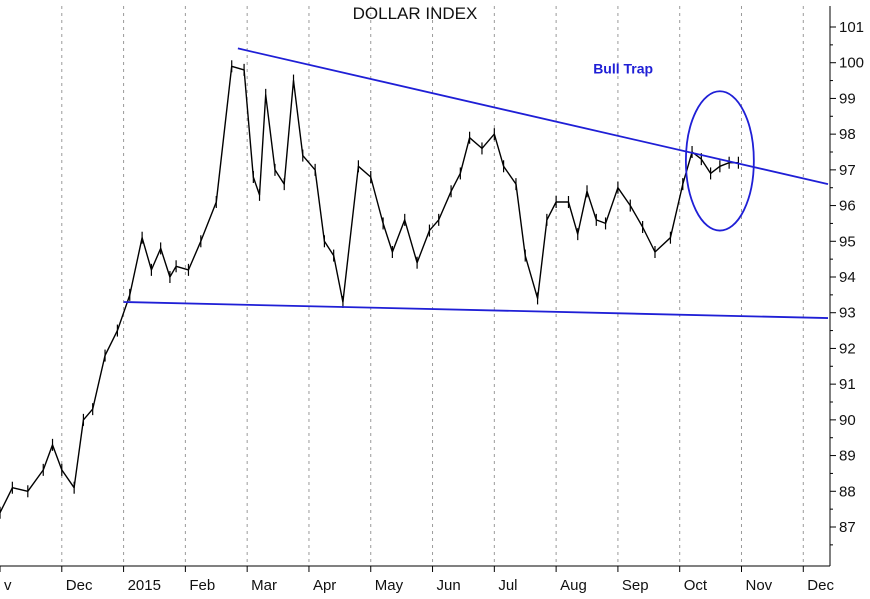  Describe the element at coordinates (696, 585) in the screenshot. I see `x-tick-label-11: Oct` at that location.